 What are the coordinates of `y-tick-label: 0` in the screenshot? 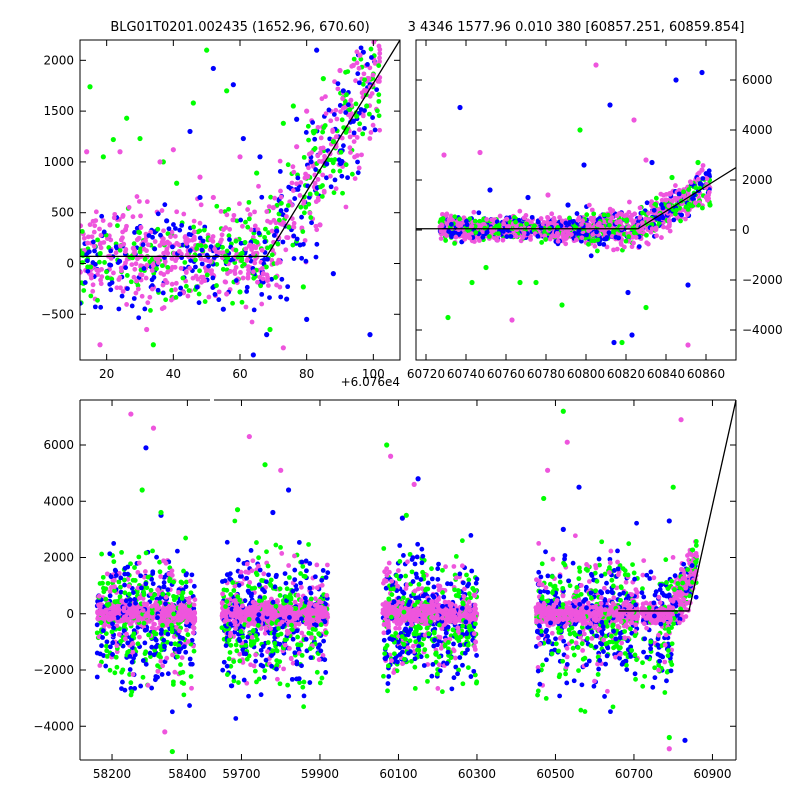 It's located at (70, 263).